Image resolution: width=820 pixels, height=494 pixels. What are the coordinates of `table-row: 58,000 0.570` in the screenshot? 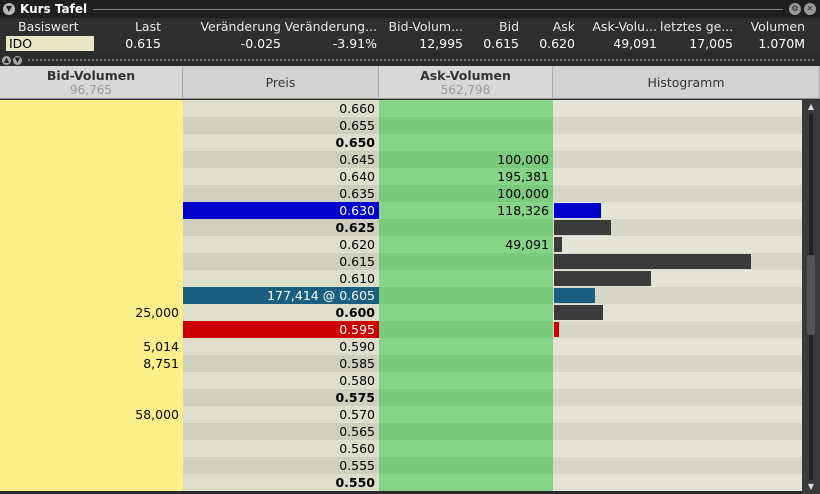 It's located at (401, 414).